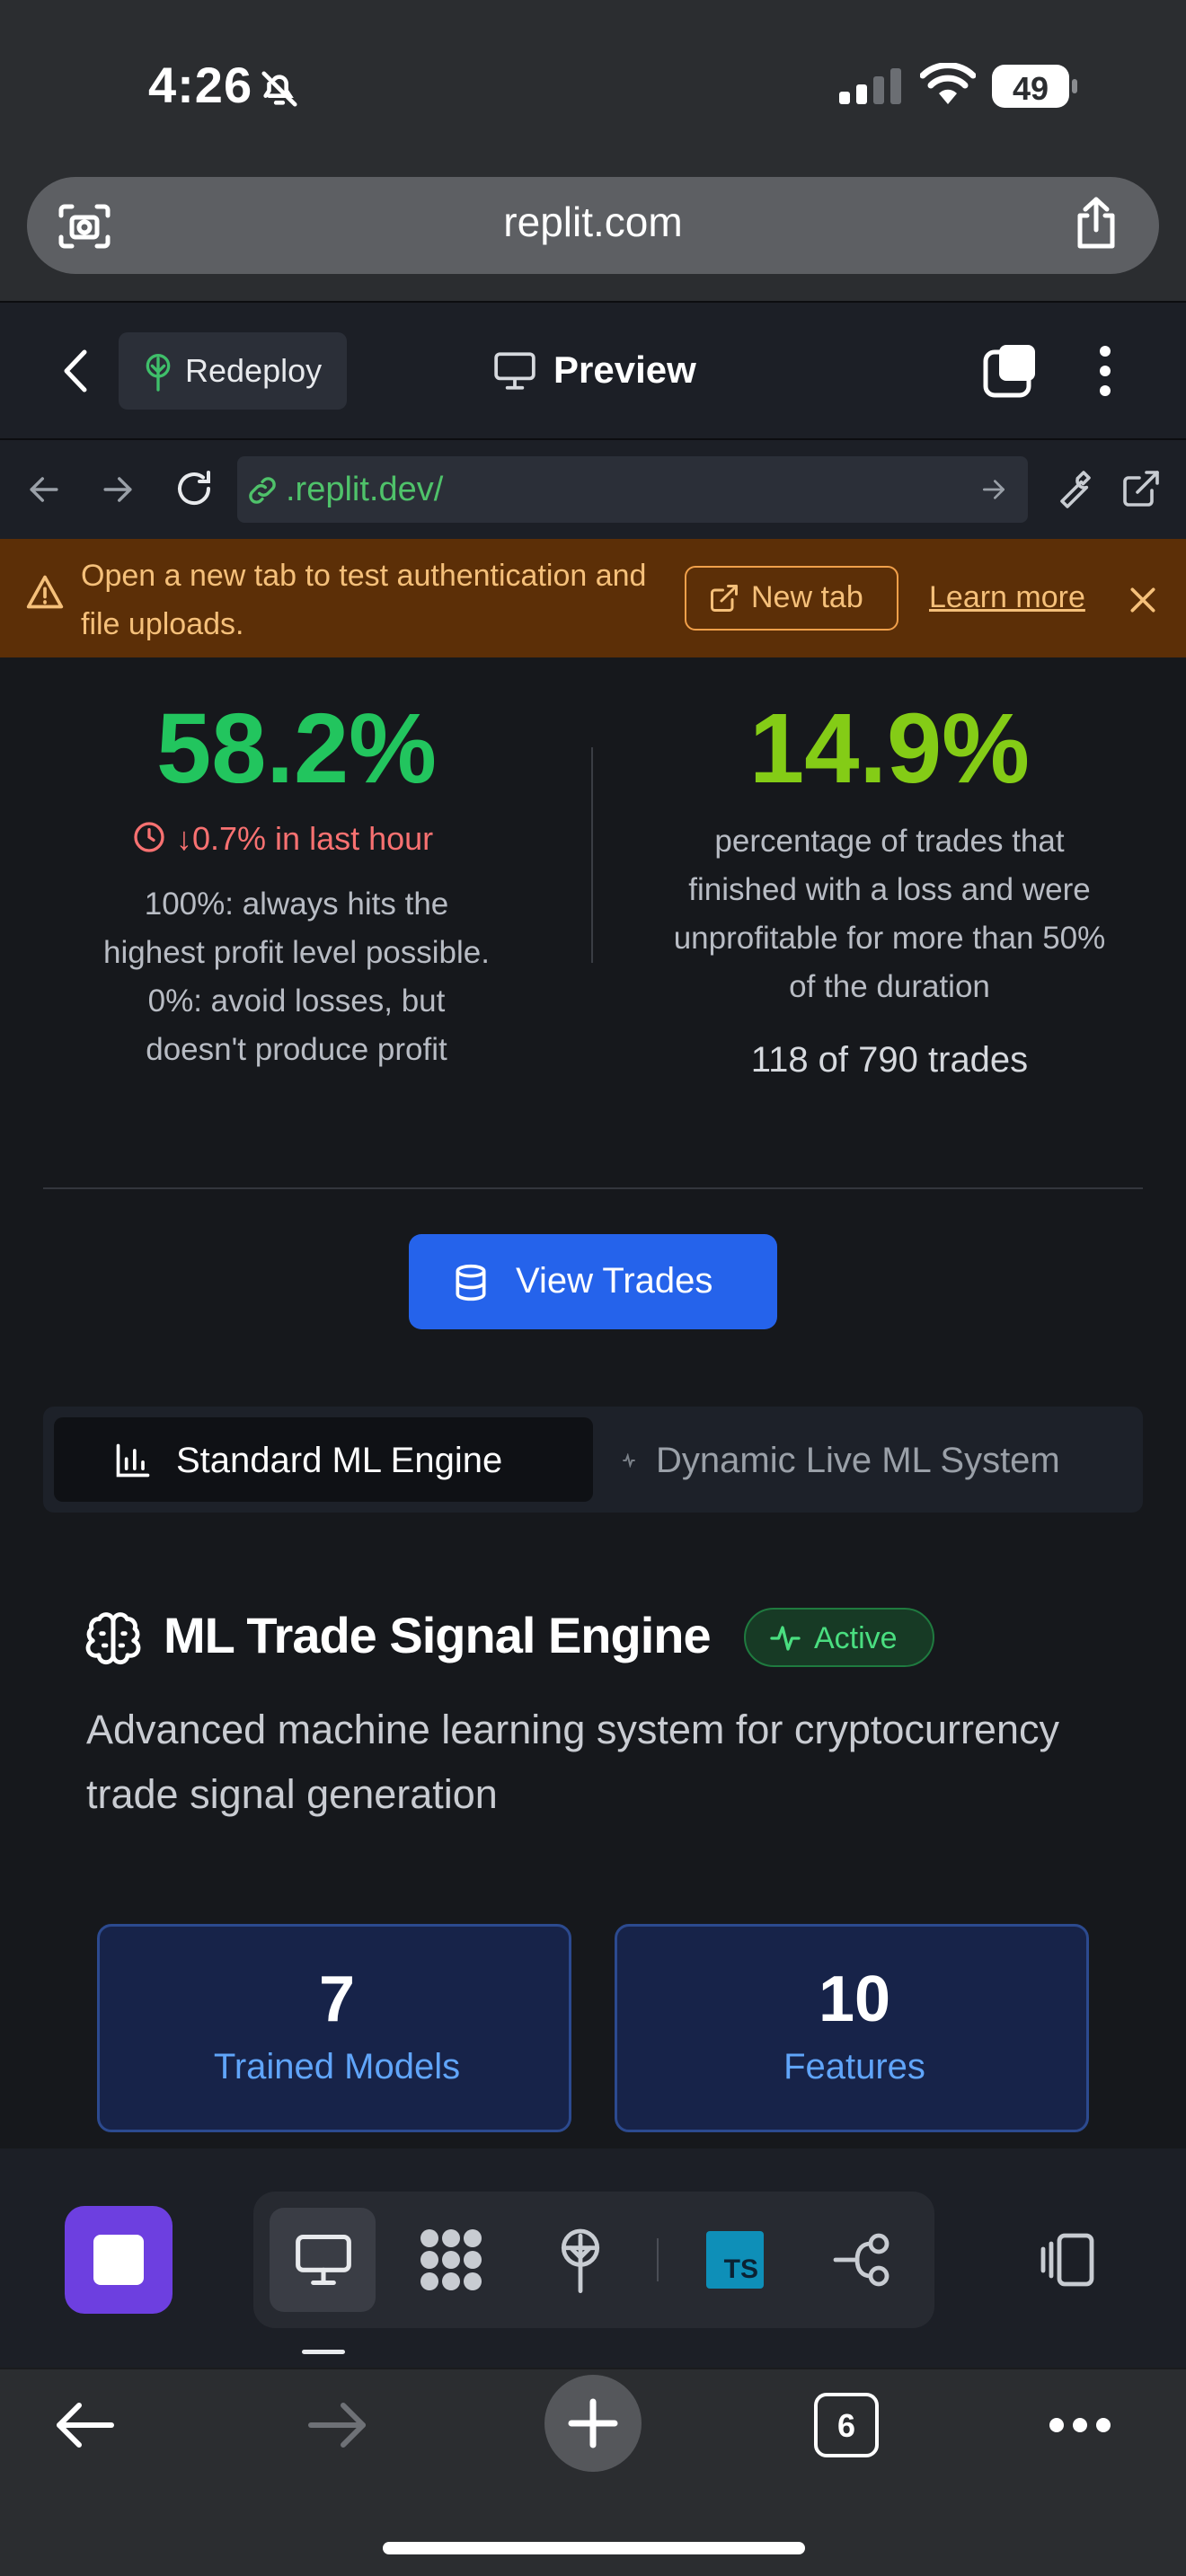  I want to click on grid-dots-icon, so click(451, 2260).